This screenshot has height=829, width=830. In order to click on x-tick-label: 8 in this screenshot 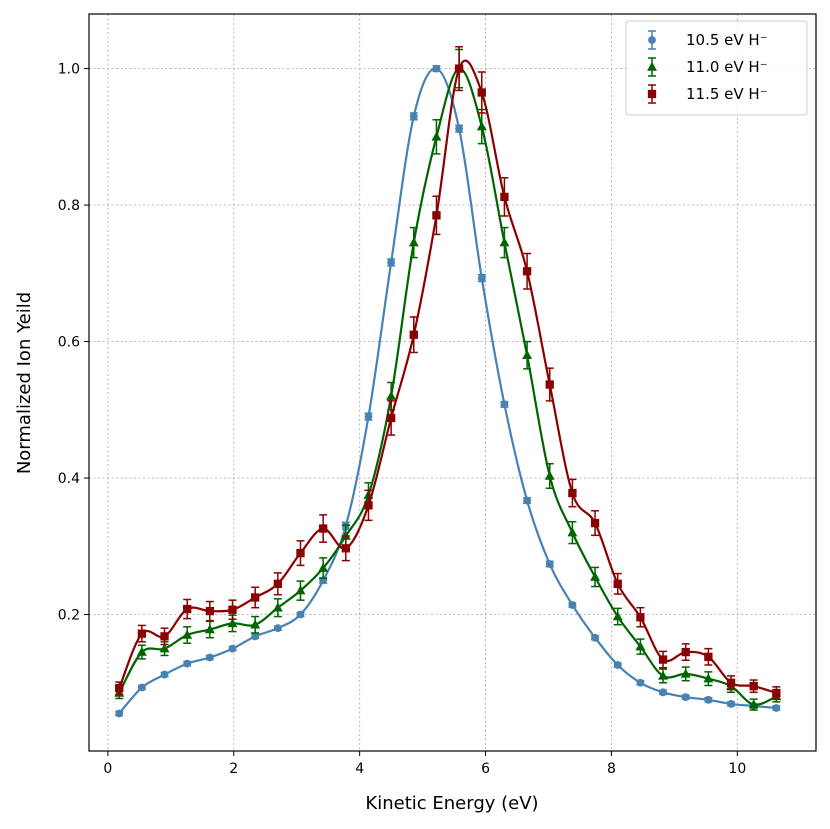, I will do `click(611, 769)`.